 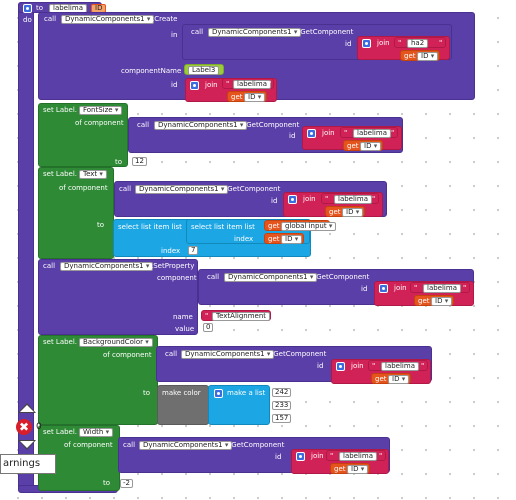 What do you see at coordinates (26, 246) in the screenshot?
I see `procedure-block` at bounding box center [26, 246].